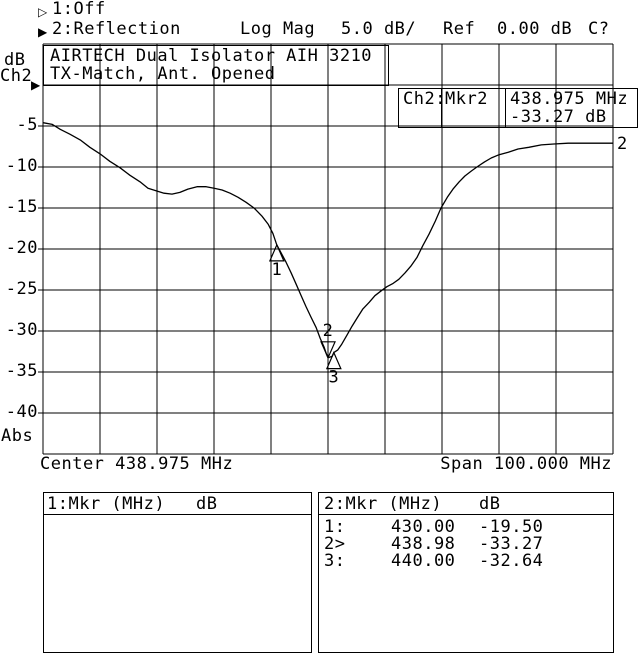 The height and width of the screenshot is (659, 640). Describe the element at coordinates (622, 144) in the screenshot. I see `trace-number-label: 2` at that location.